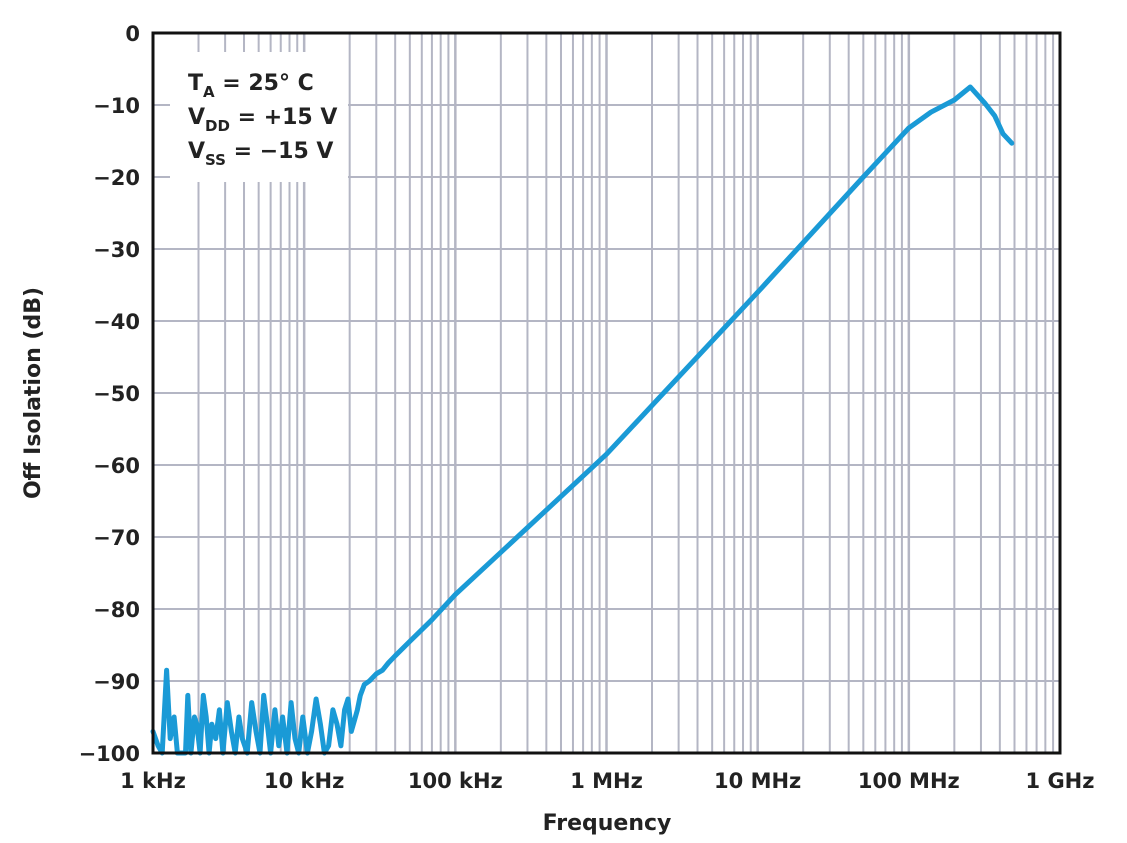 This screenshot has width=1127, height=843. Describe the element at coordinates (262, 120) in the screenshot. I see `condition-label: VDD = +15 V` at that location.